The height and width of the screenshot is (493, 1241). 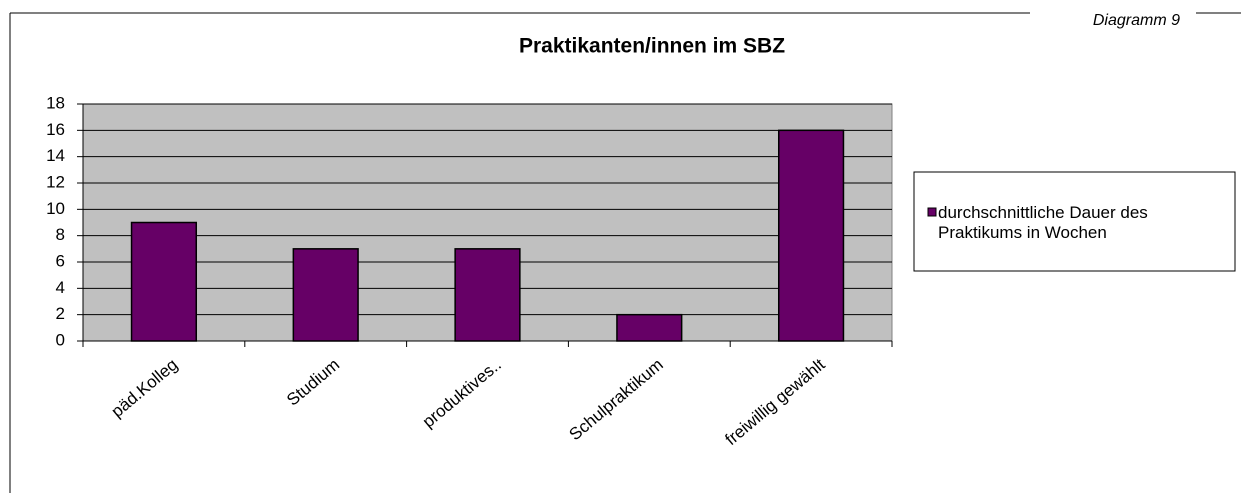 I want to click on x-tick-label: produktives.., so click(x=462, y=393).